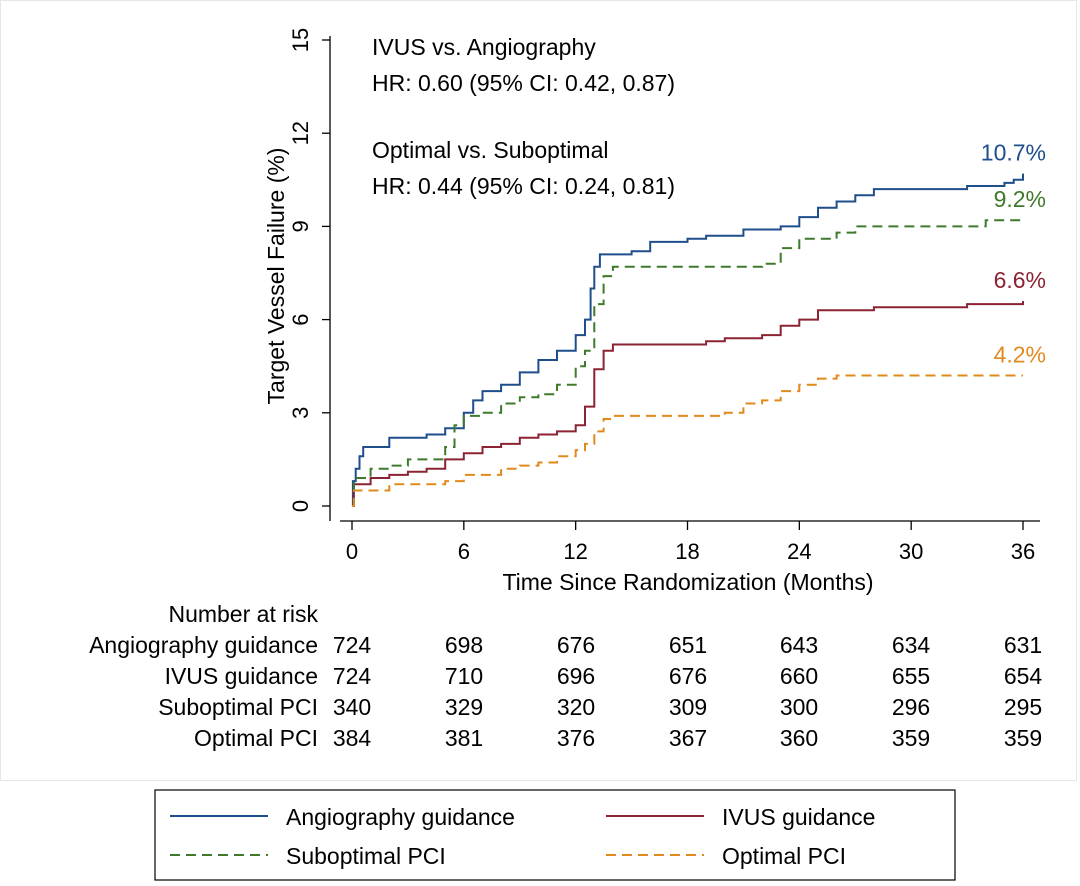 This screenshot has height=886, width=1080. I want to click on risk-cell: 631, so click(1023, 645).